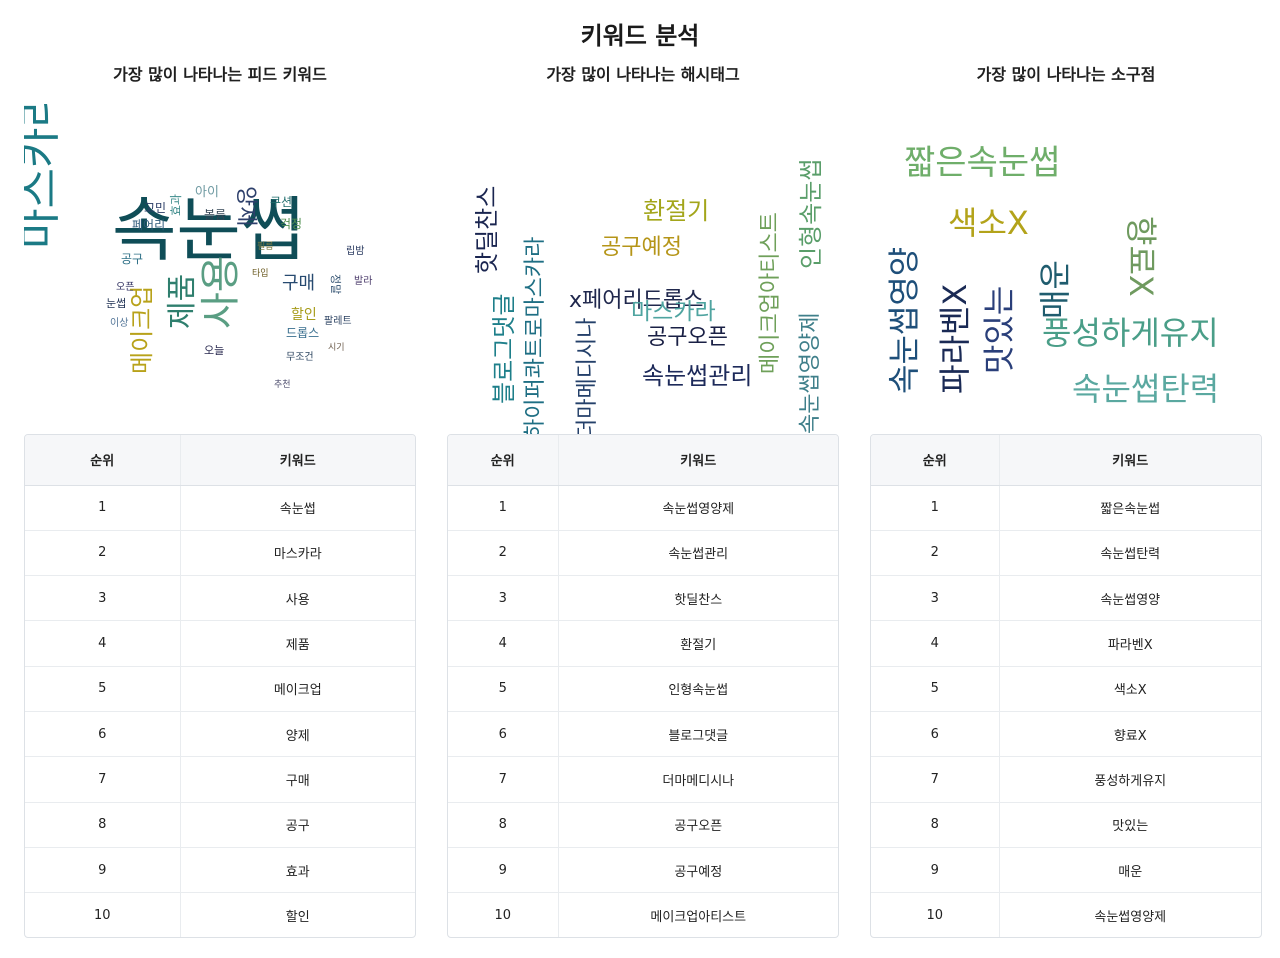  What do you see at coordinates (770, 293) in the screenshot?
I see `wordcloud-word: 메이크업아티스트` at bounding box center [770, 293].